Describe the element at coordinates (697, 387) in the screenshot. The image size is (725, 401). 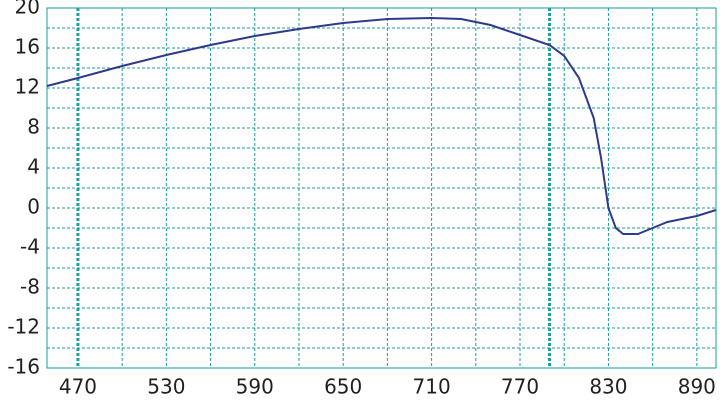
I see `x-tick-label: 890` at that location.